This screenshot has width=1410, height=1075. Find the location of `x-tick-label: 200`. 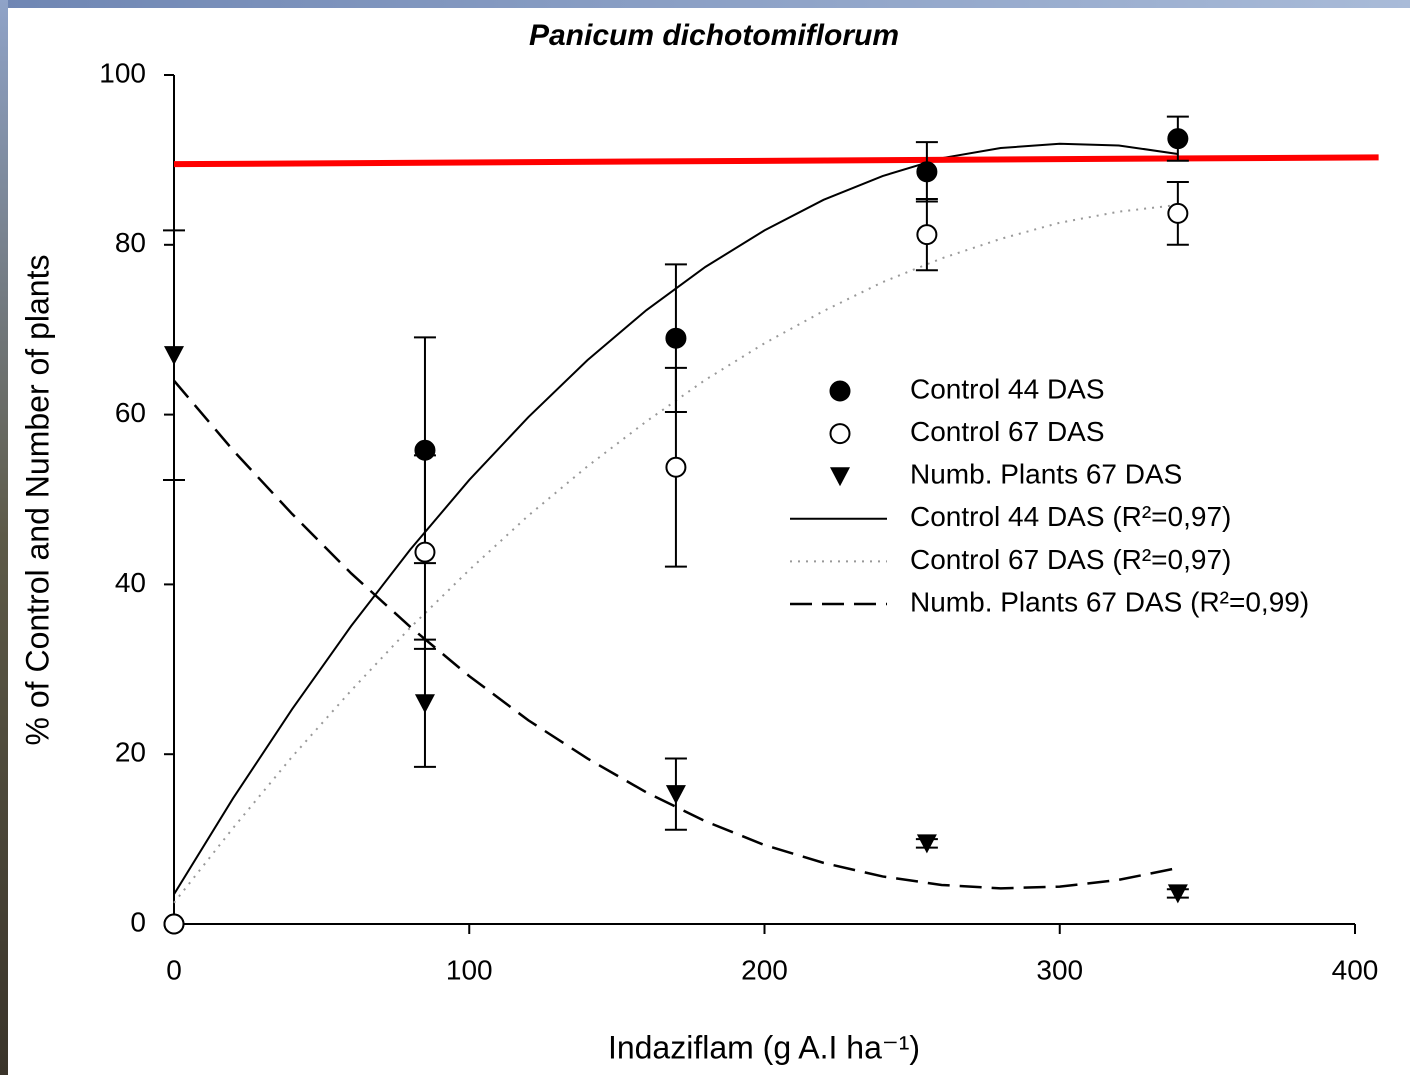

x-tick-label: 200 is located at coordinates (764, 969).